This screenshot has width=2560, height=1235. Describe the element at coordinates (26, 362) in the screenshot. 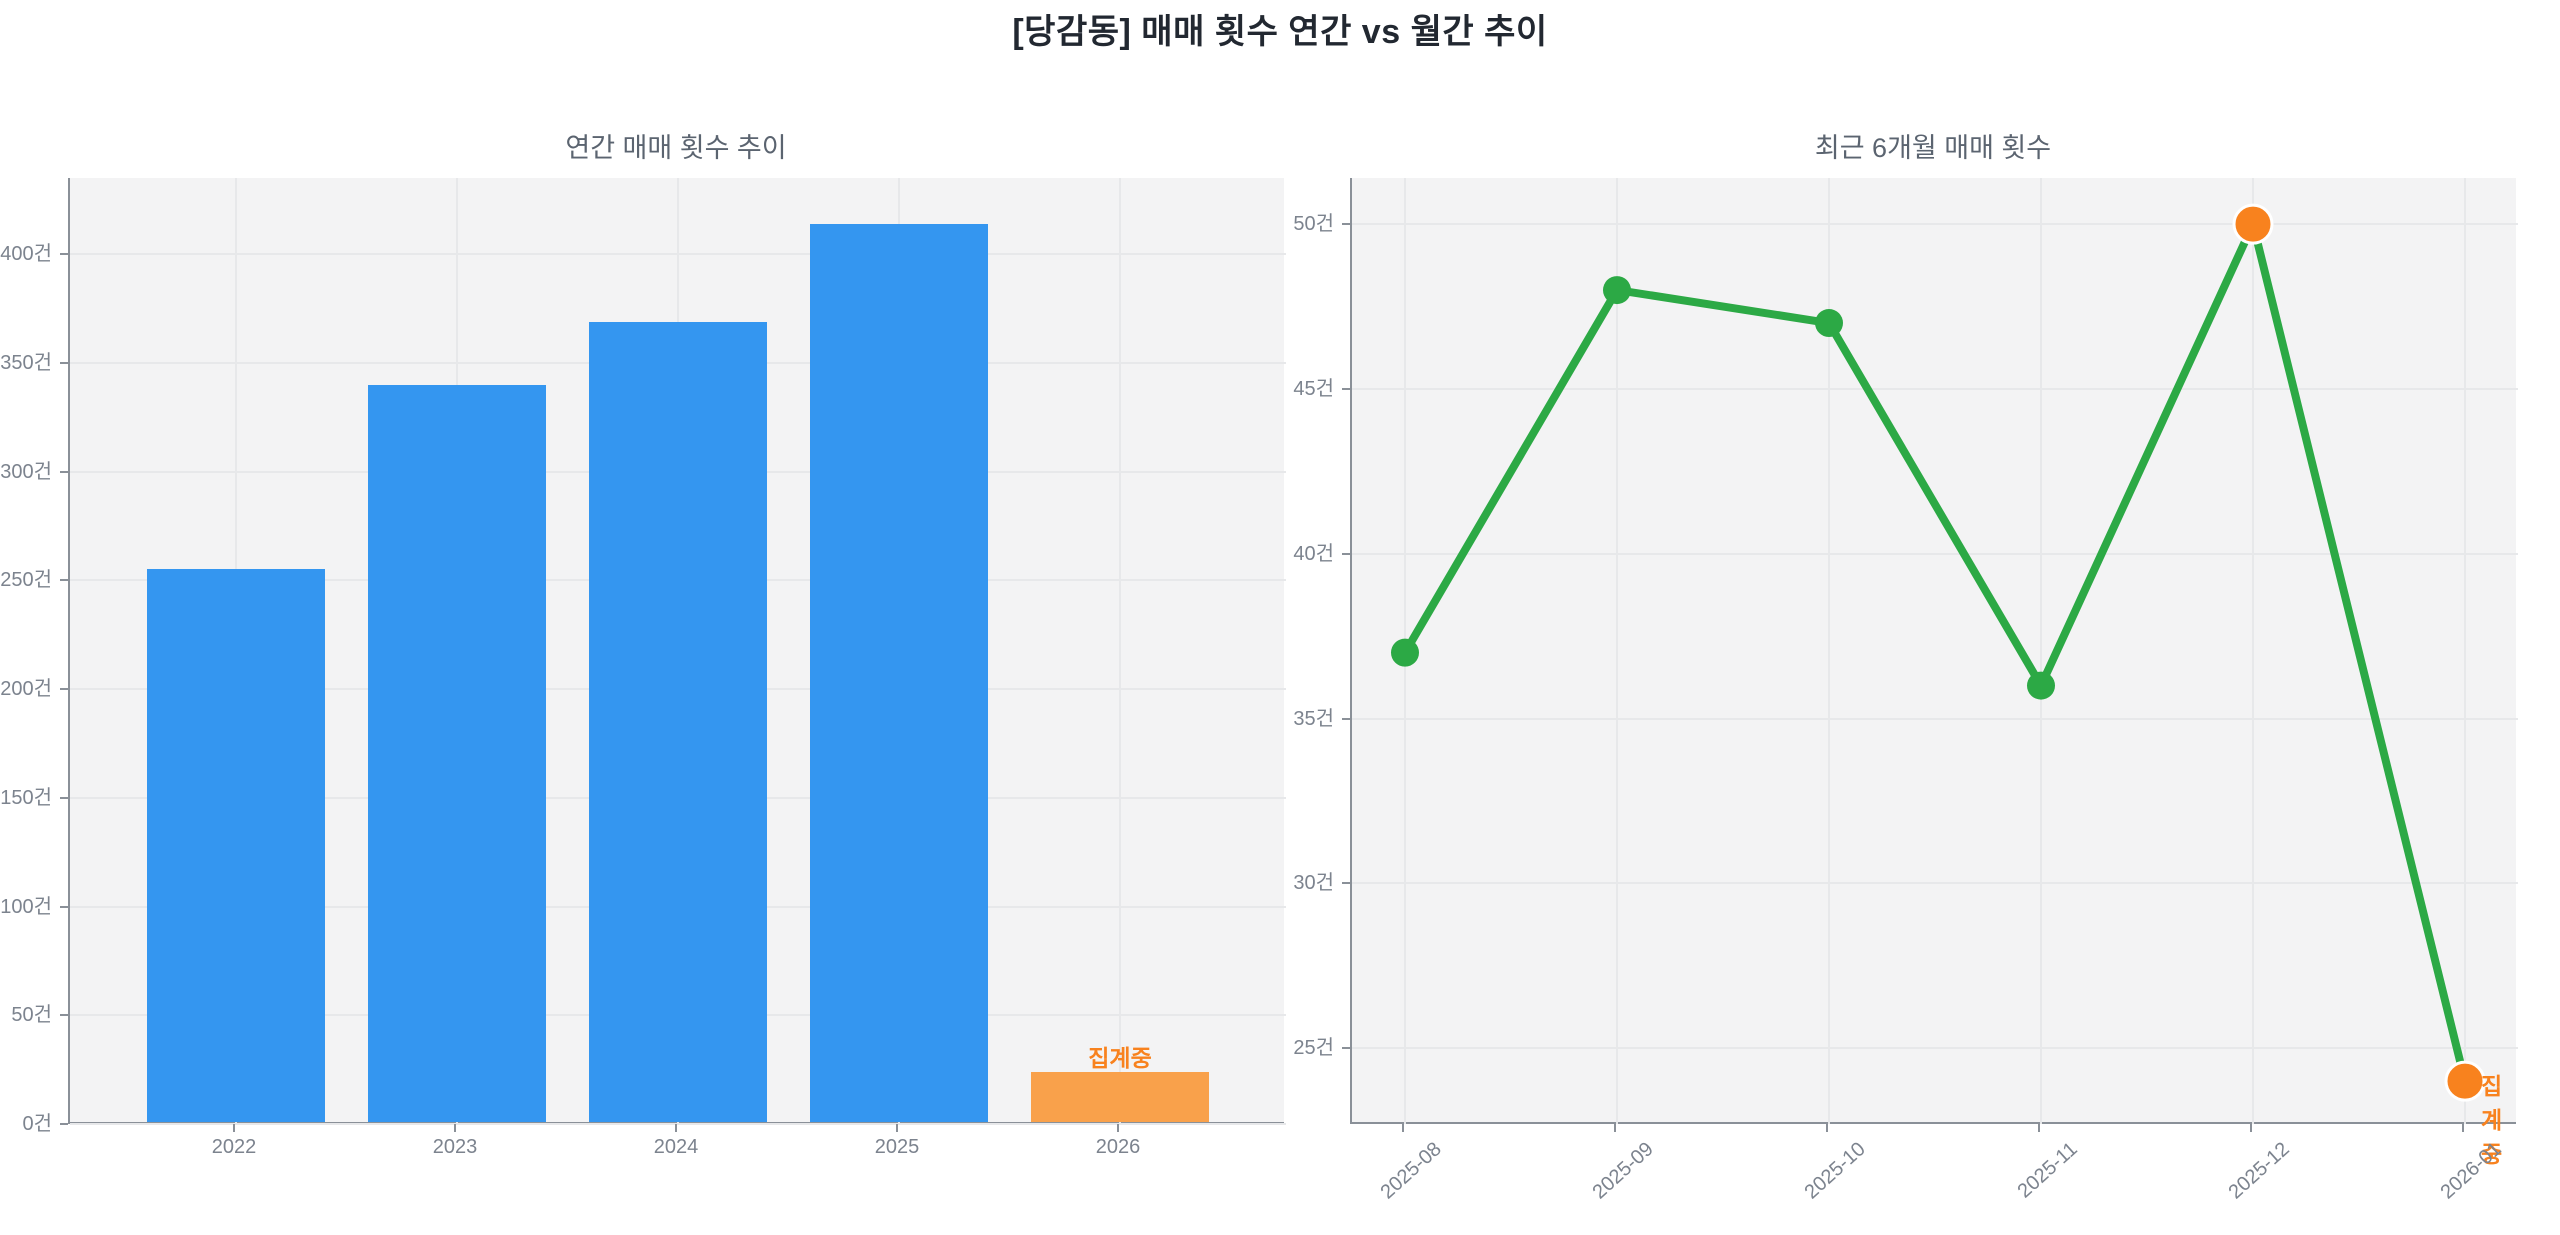

I see `y-tick-label: 350건` at that location.